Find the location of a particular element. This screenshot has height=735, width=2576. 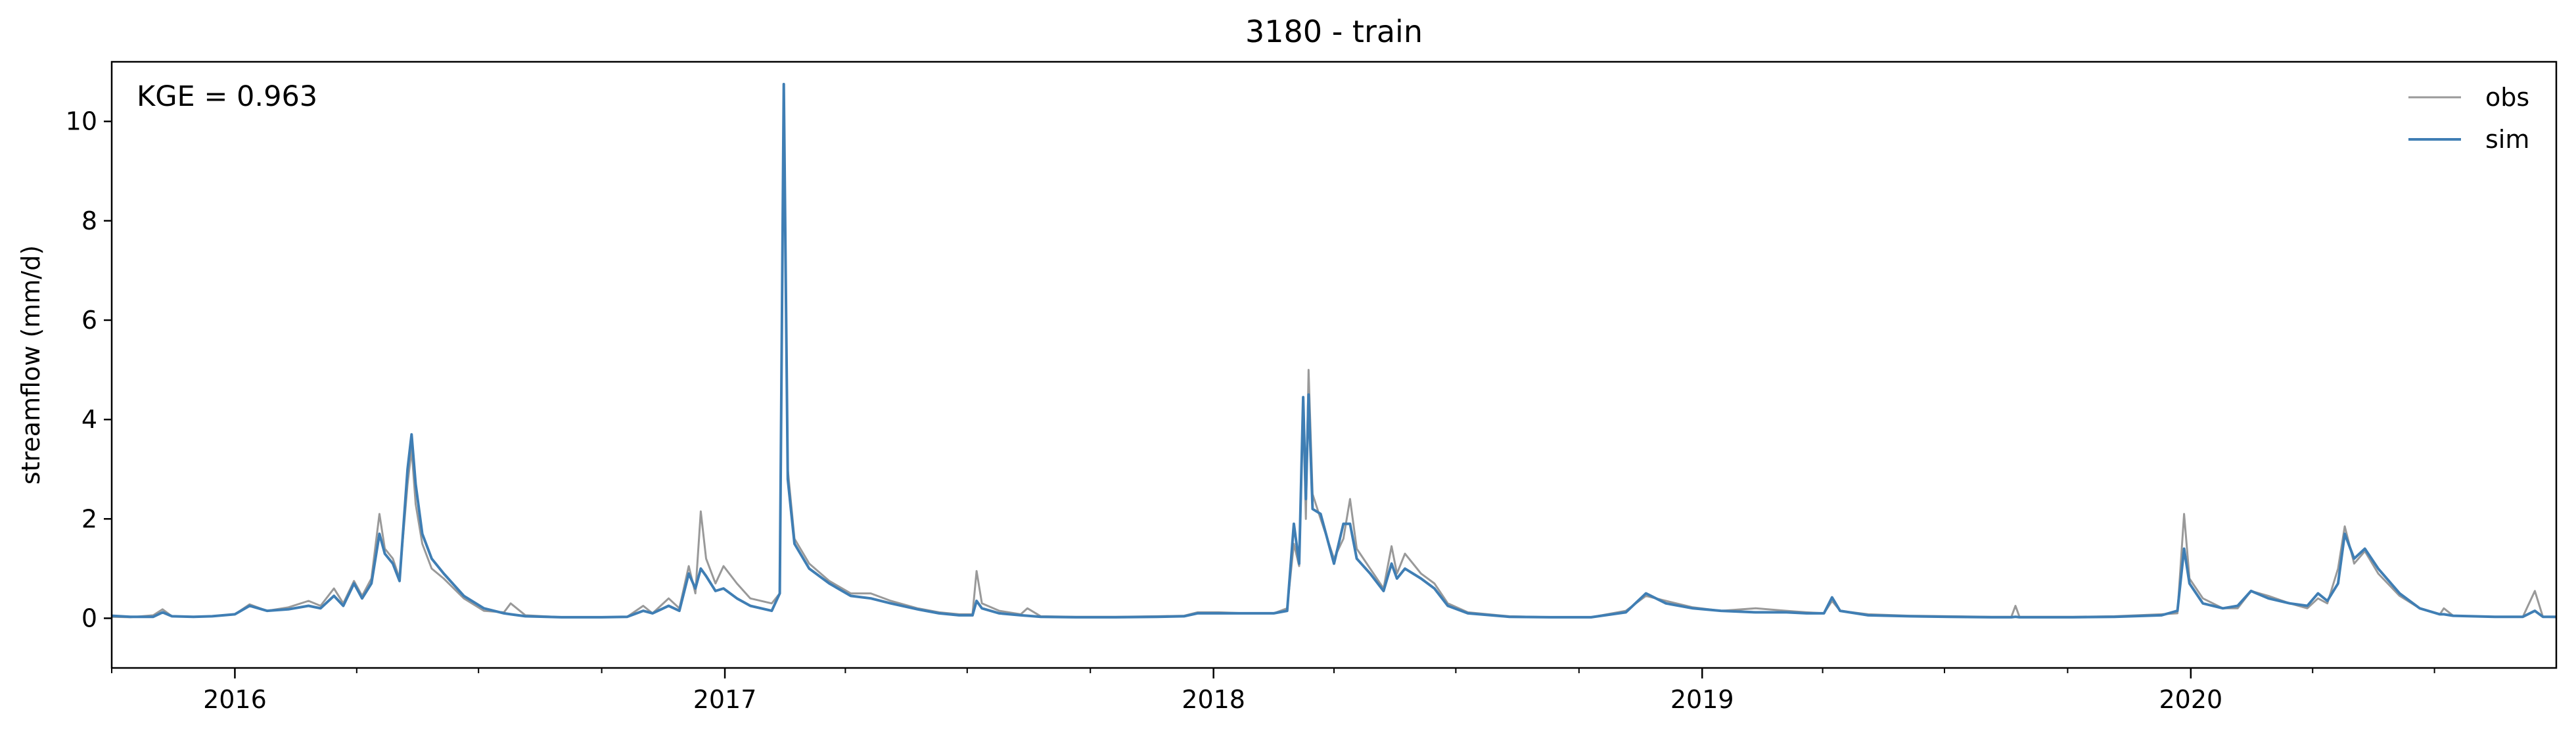

x-tick-label: 2020 is located at coordinates (2190, 700).